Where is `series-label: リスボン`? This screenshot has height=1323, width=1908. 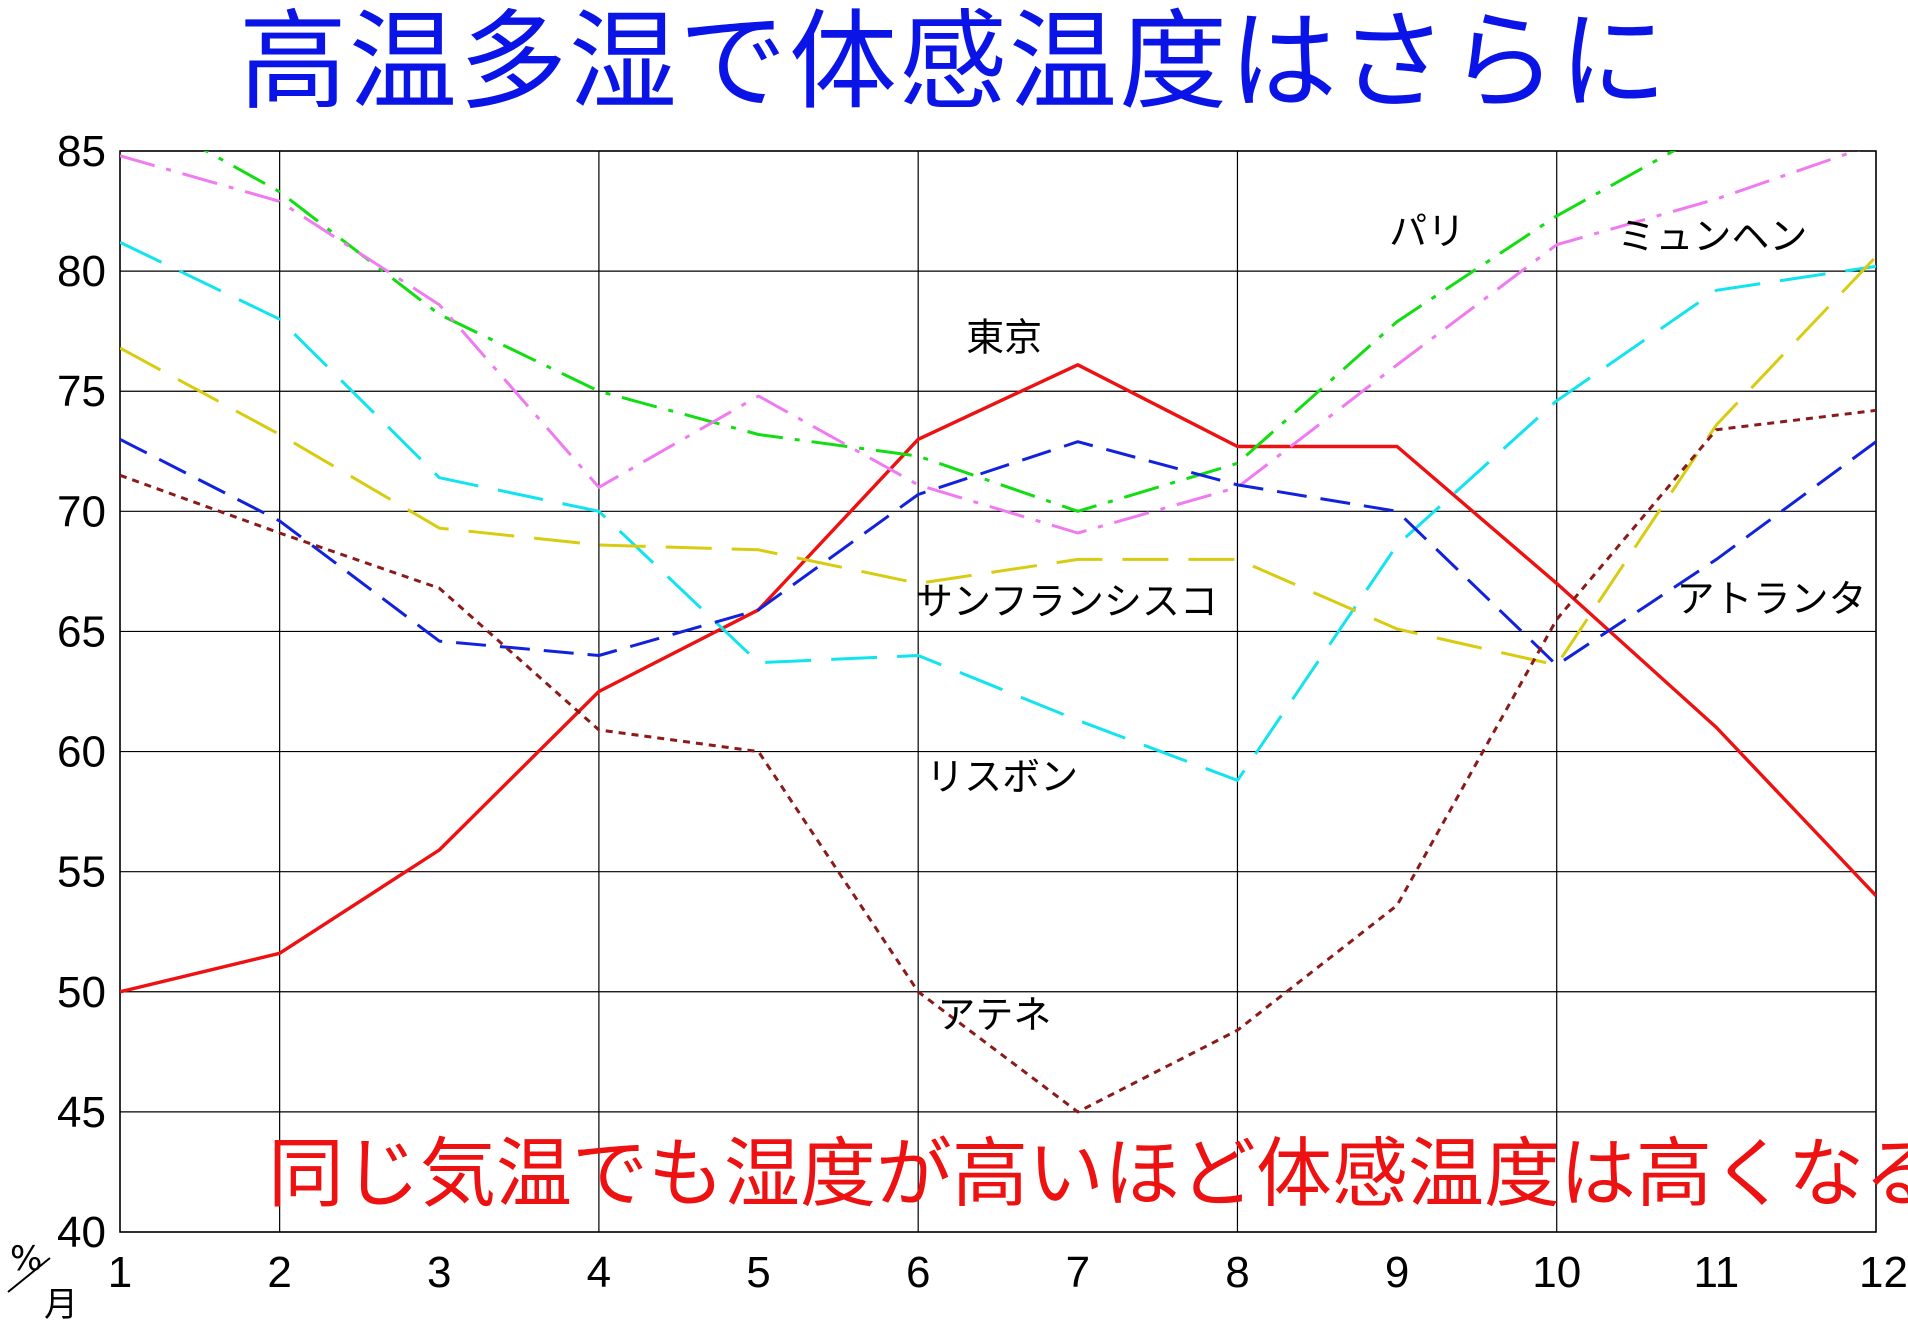
series-label: リスボン is located at coordinates (1002, 777).